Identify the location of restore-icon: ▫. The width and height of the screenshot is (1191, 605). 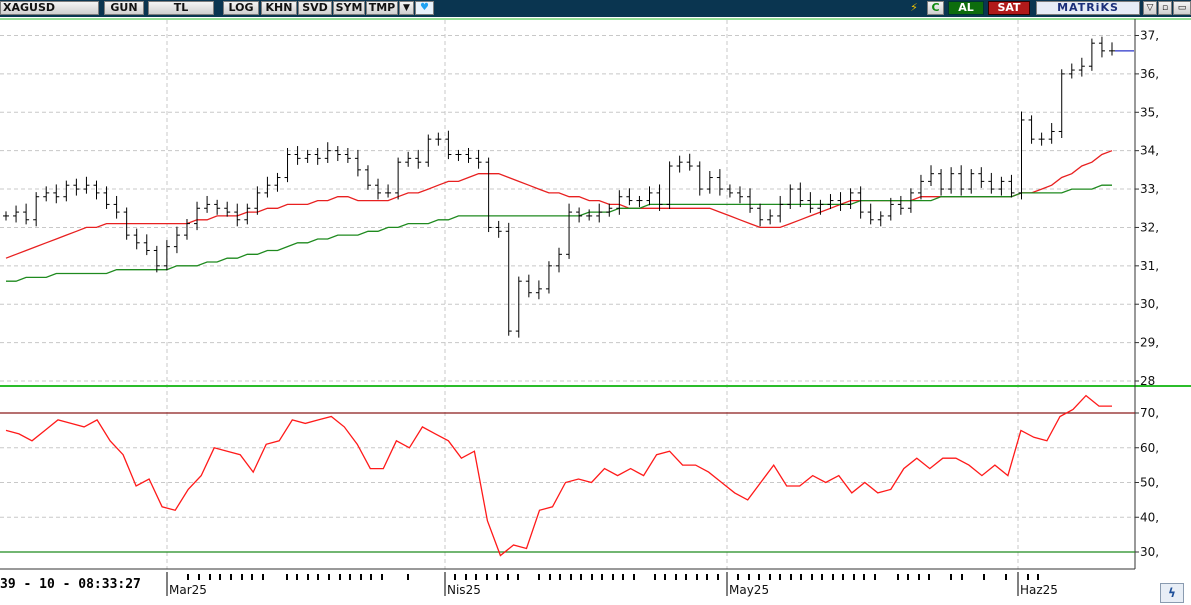
(1165, 8).